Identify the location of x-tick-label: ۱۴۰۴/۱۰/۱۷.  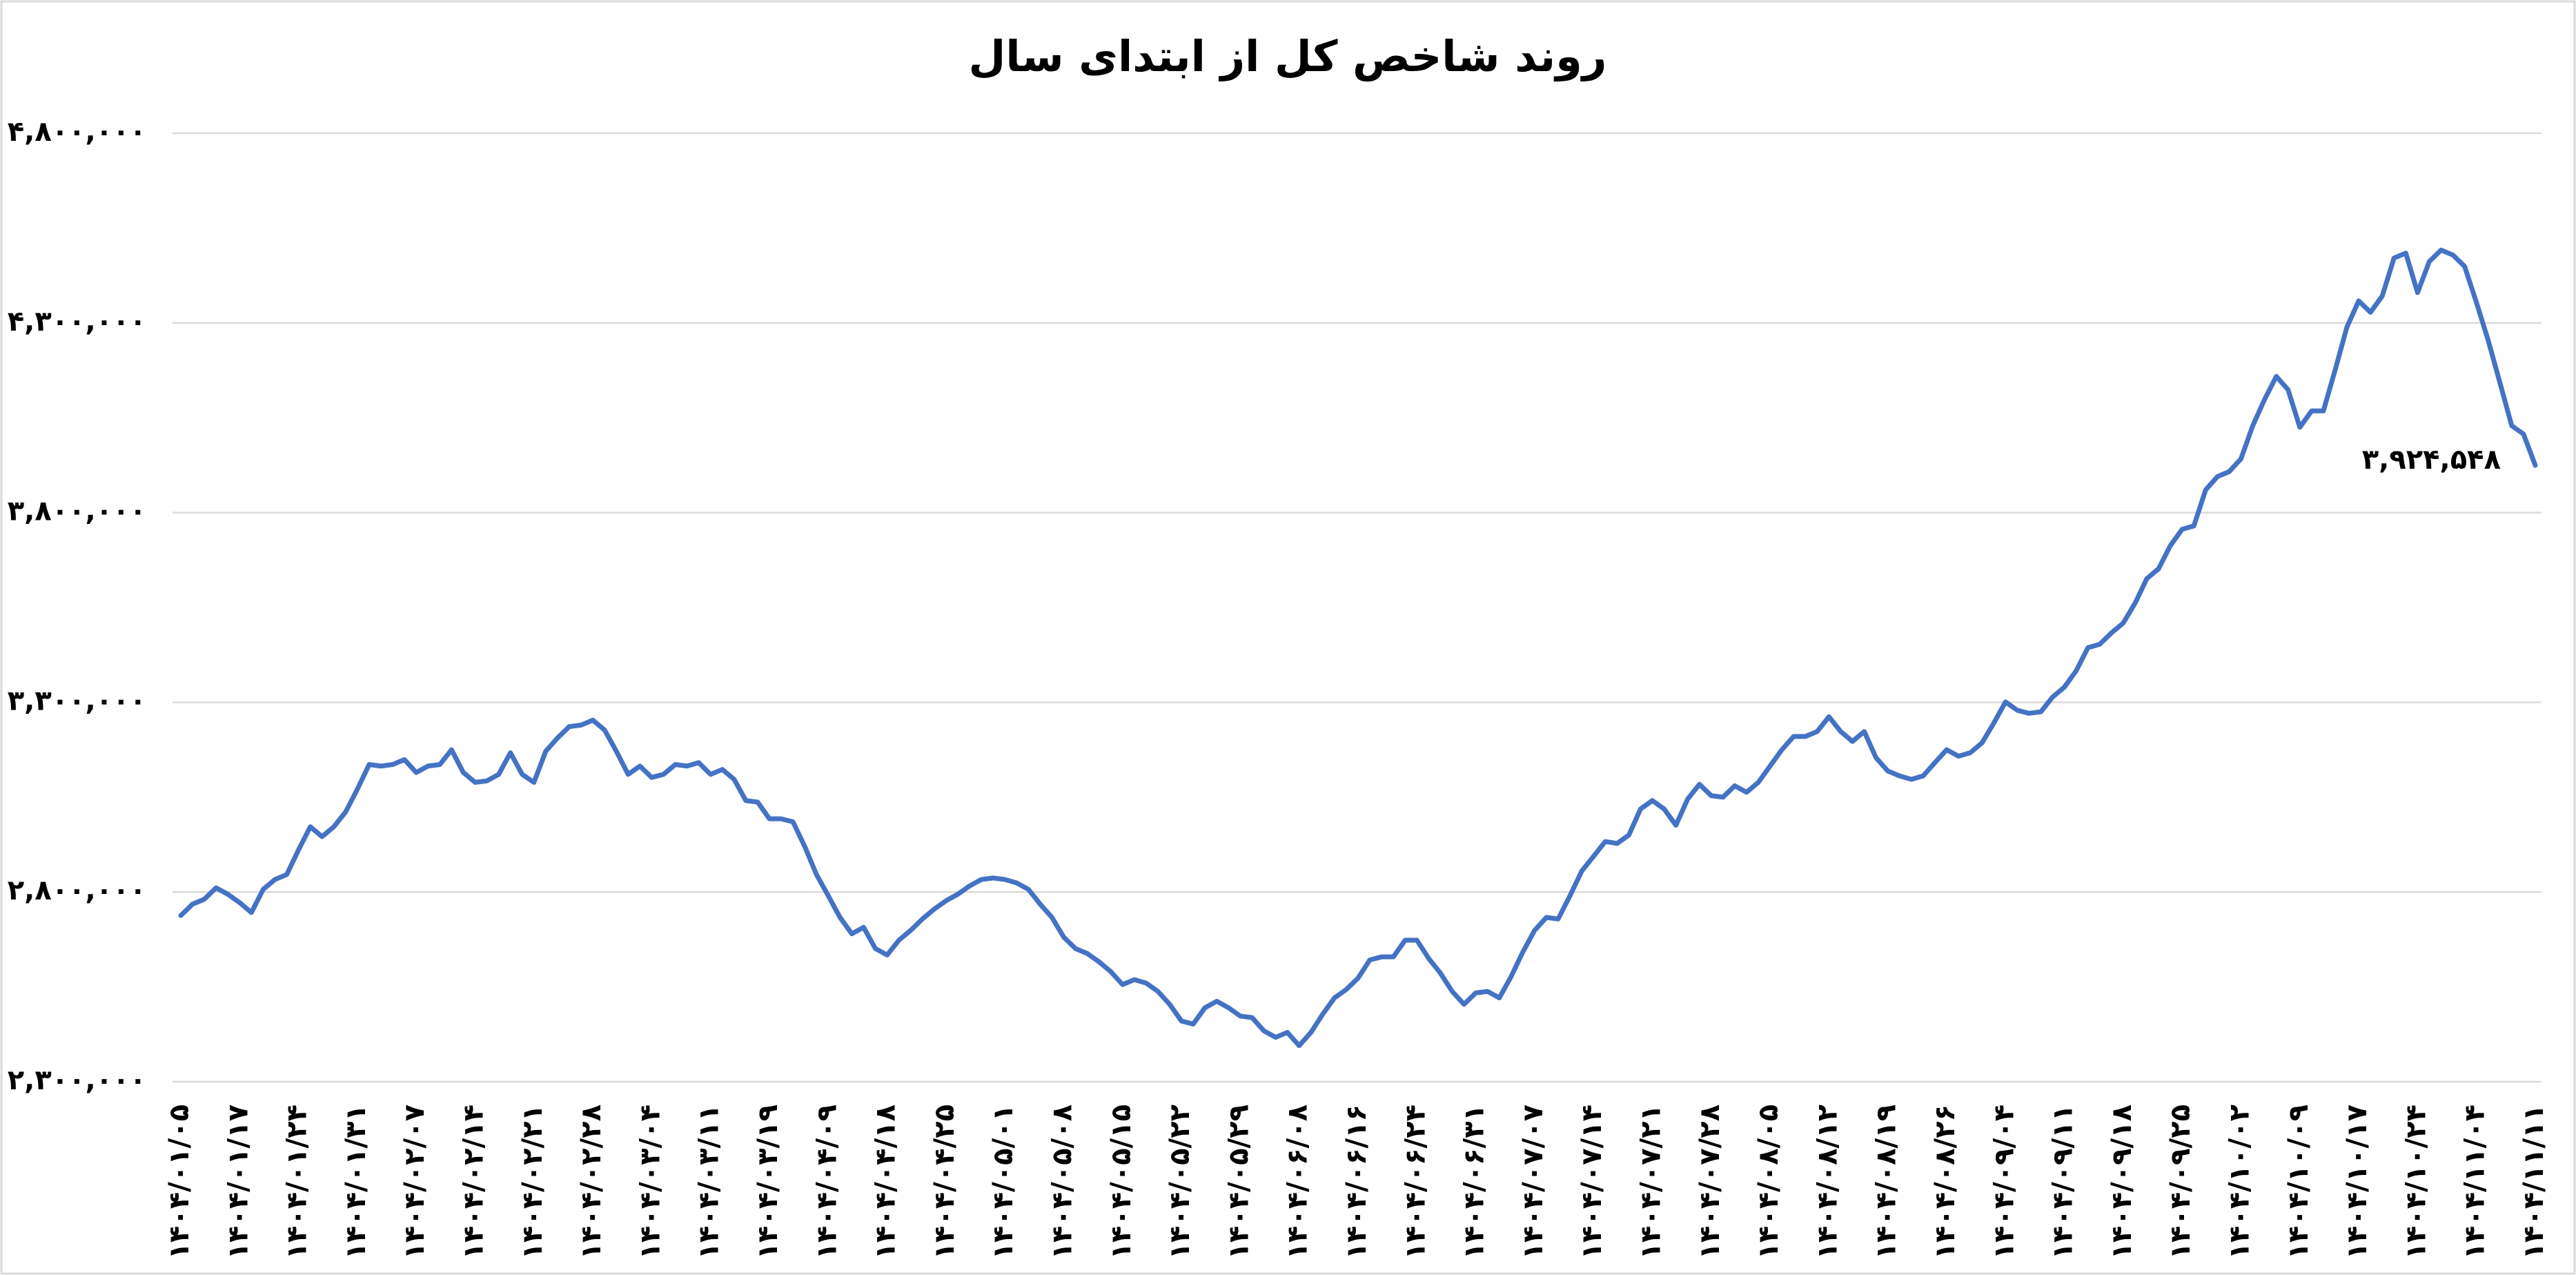
(2357, 1182).